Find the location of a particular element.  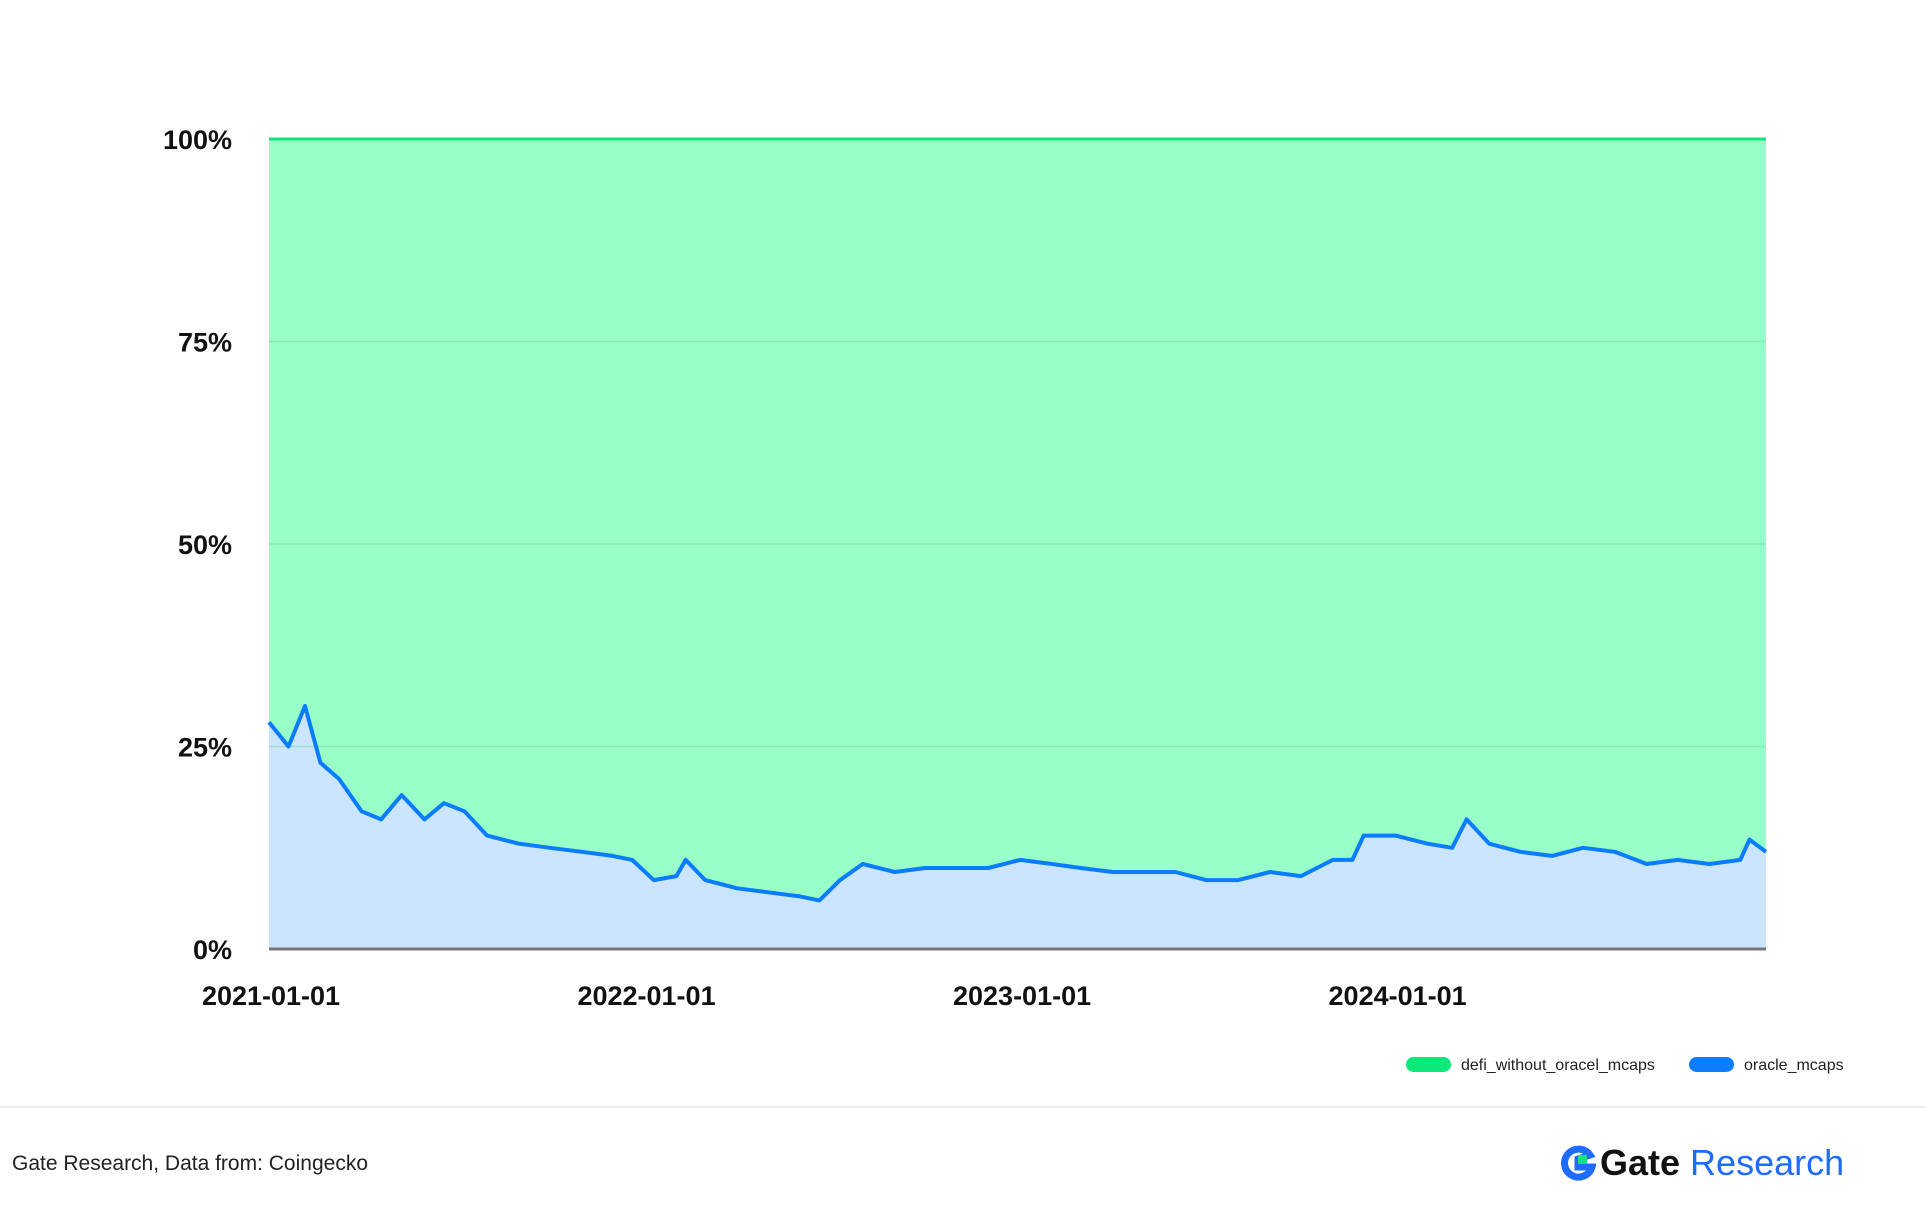

gate-research-logo: Gate Research is located at coordinates (1702, 1163).